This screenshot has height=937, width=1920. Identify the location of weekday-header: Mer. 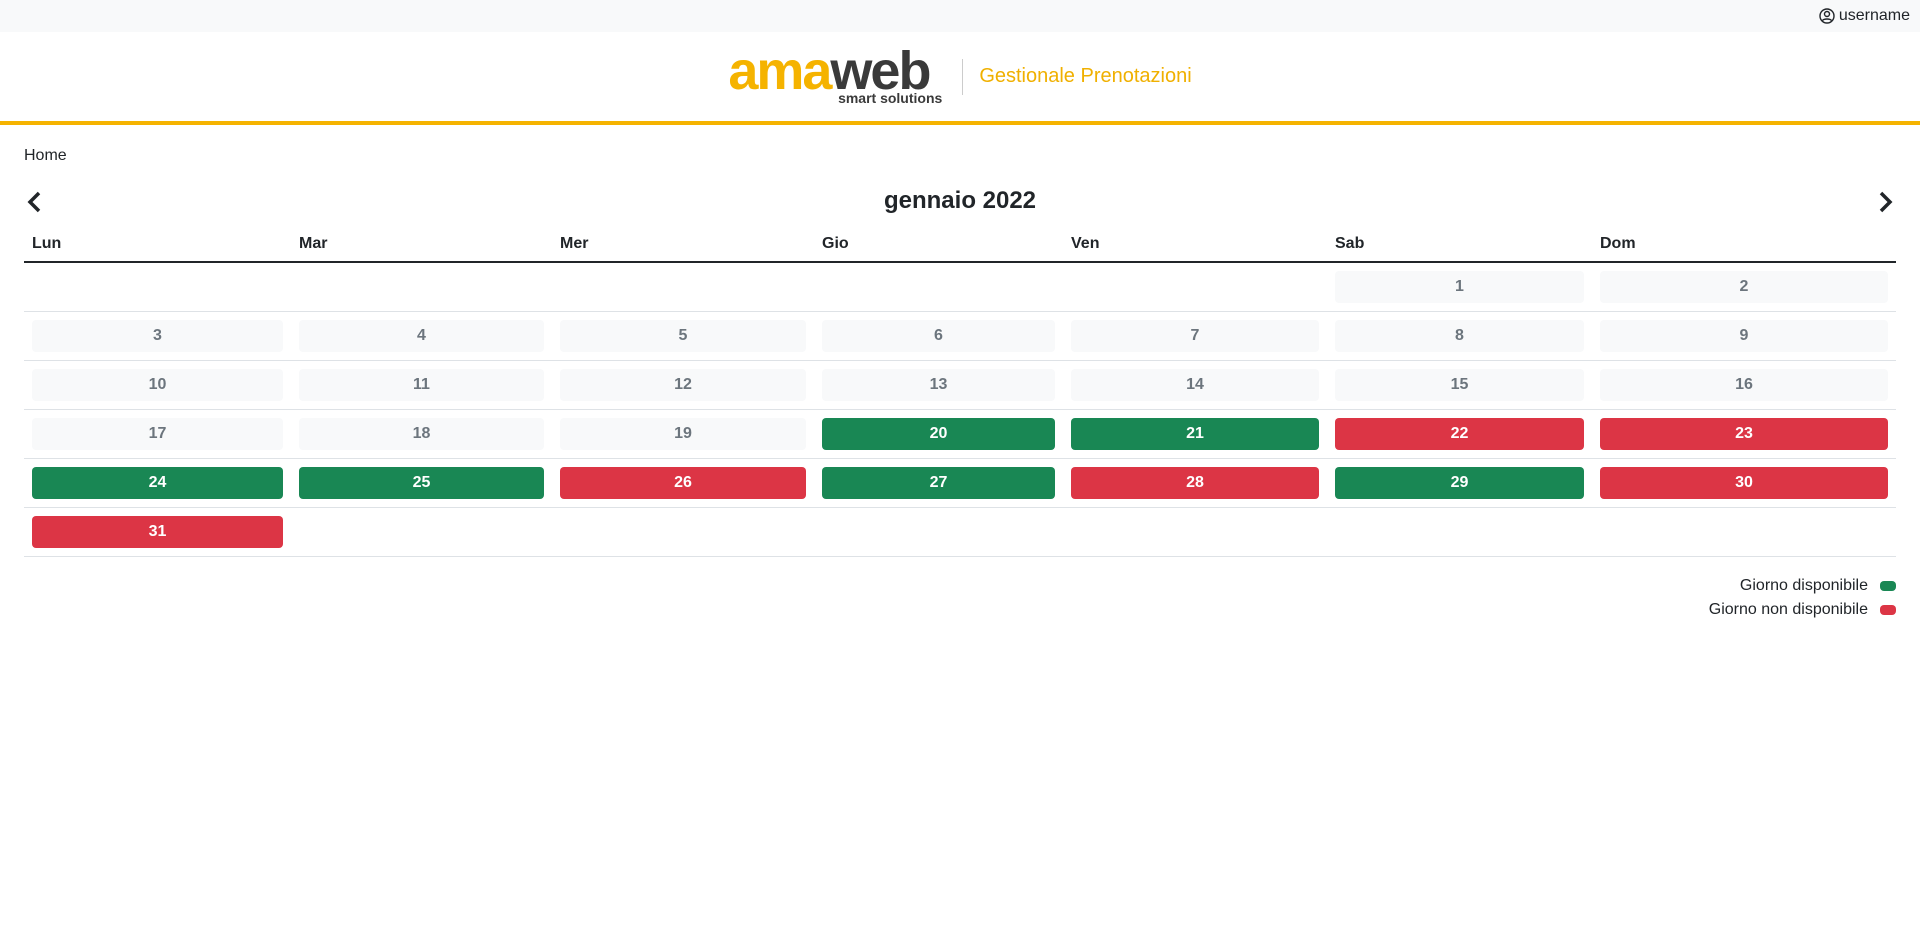
(683, 242).